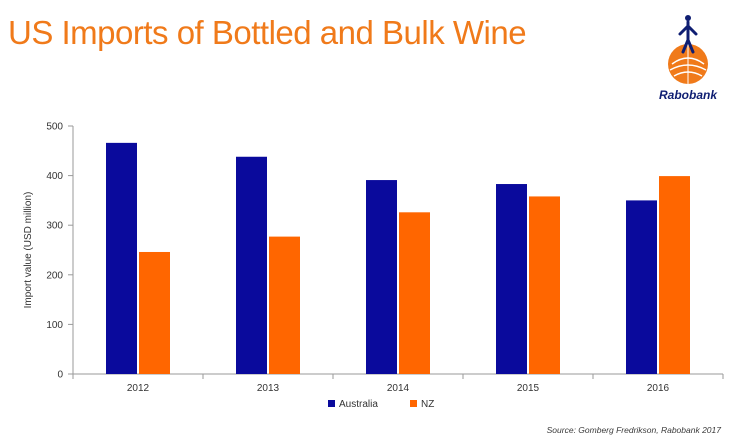  I want to click on chart-title: US Imports of Bottled and Bulk Wine, so click(267, 32).